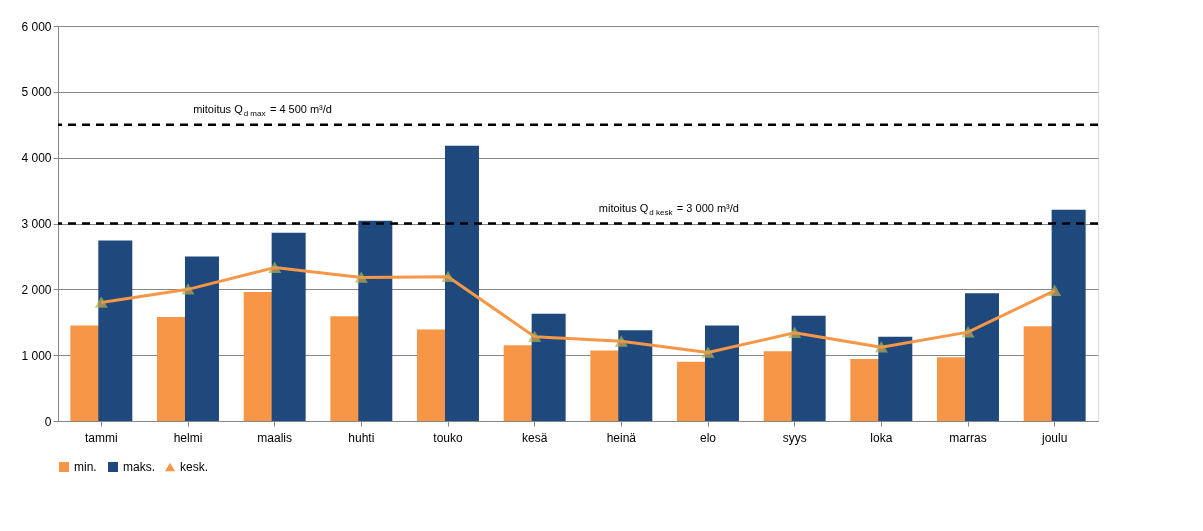  I want to click on x-tick-label: loka, so click(881, 437).